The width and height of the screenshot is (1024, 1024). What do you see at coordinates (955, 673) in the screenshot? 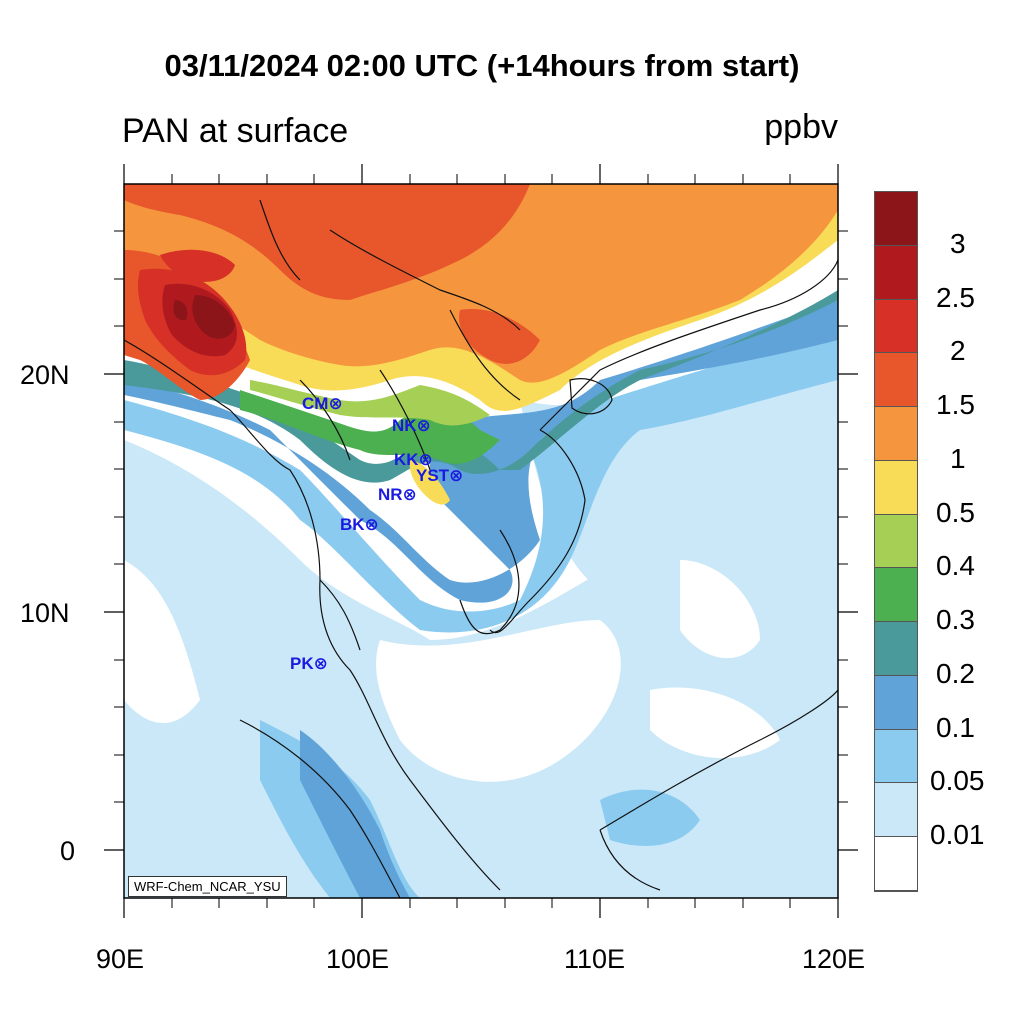
I see `colorbar-level-label: 0.2` at bounding box center [955, 673].